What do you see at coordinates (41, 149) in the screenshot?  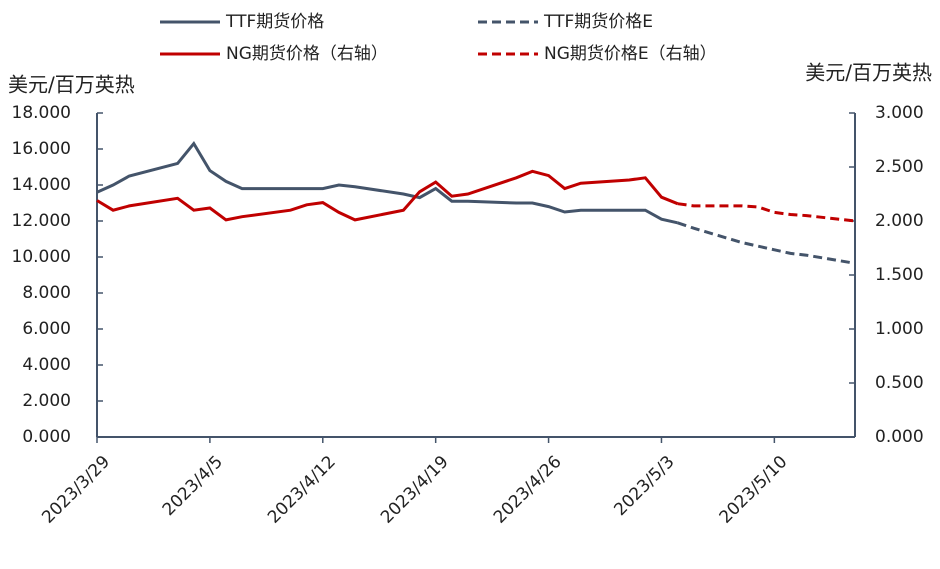 I see `y-tick-label: 16.000` at bounding box center [41, 149].